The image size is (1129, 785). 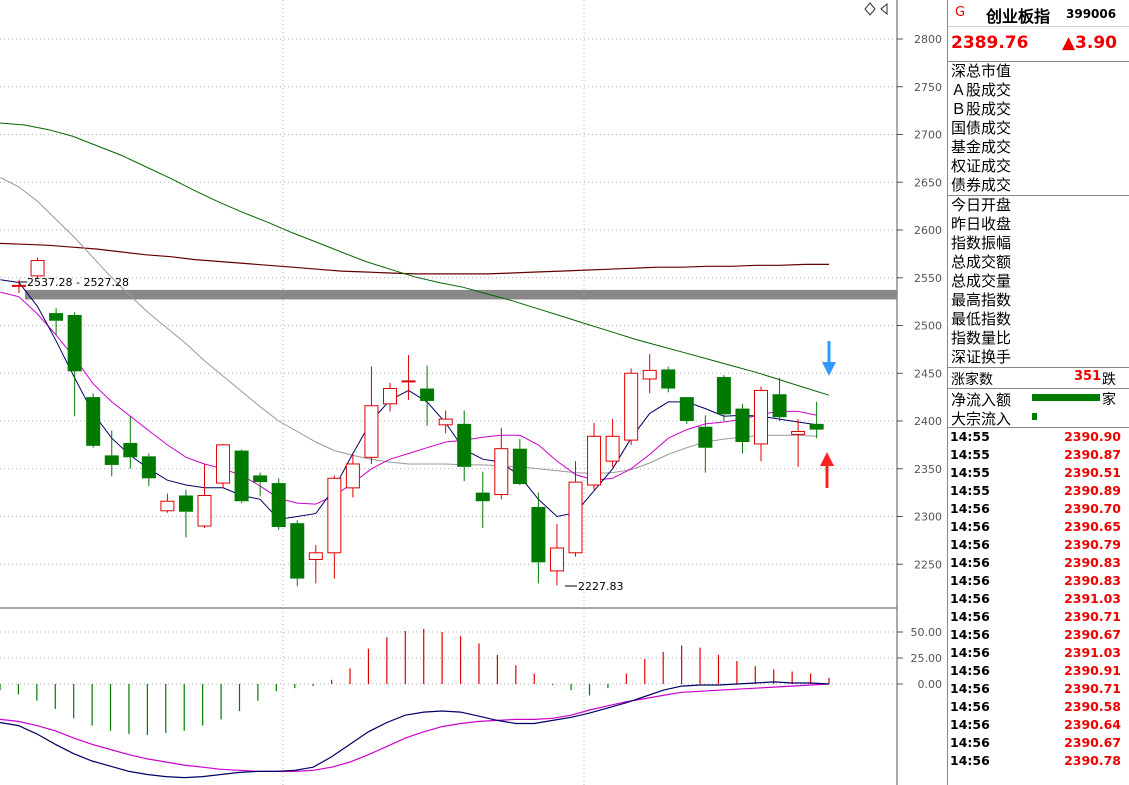 I want to click on diamond-icon, so click(x=870, y=9).